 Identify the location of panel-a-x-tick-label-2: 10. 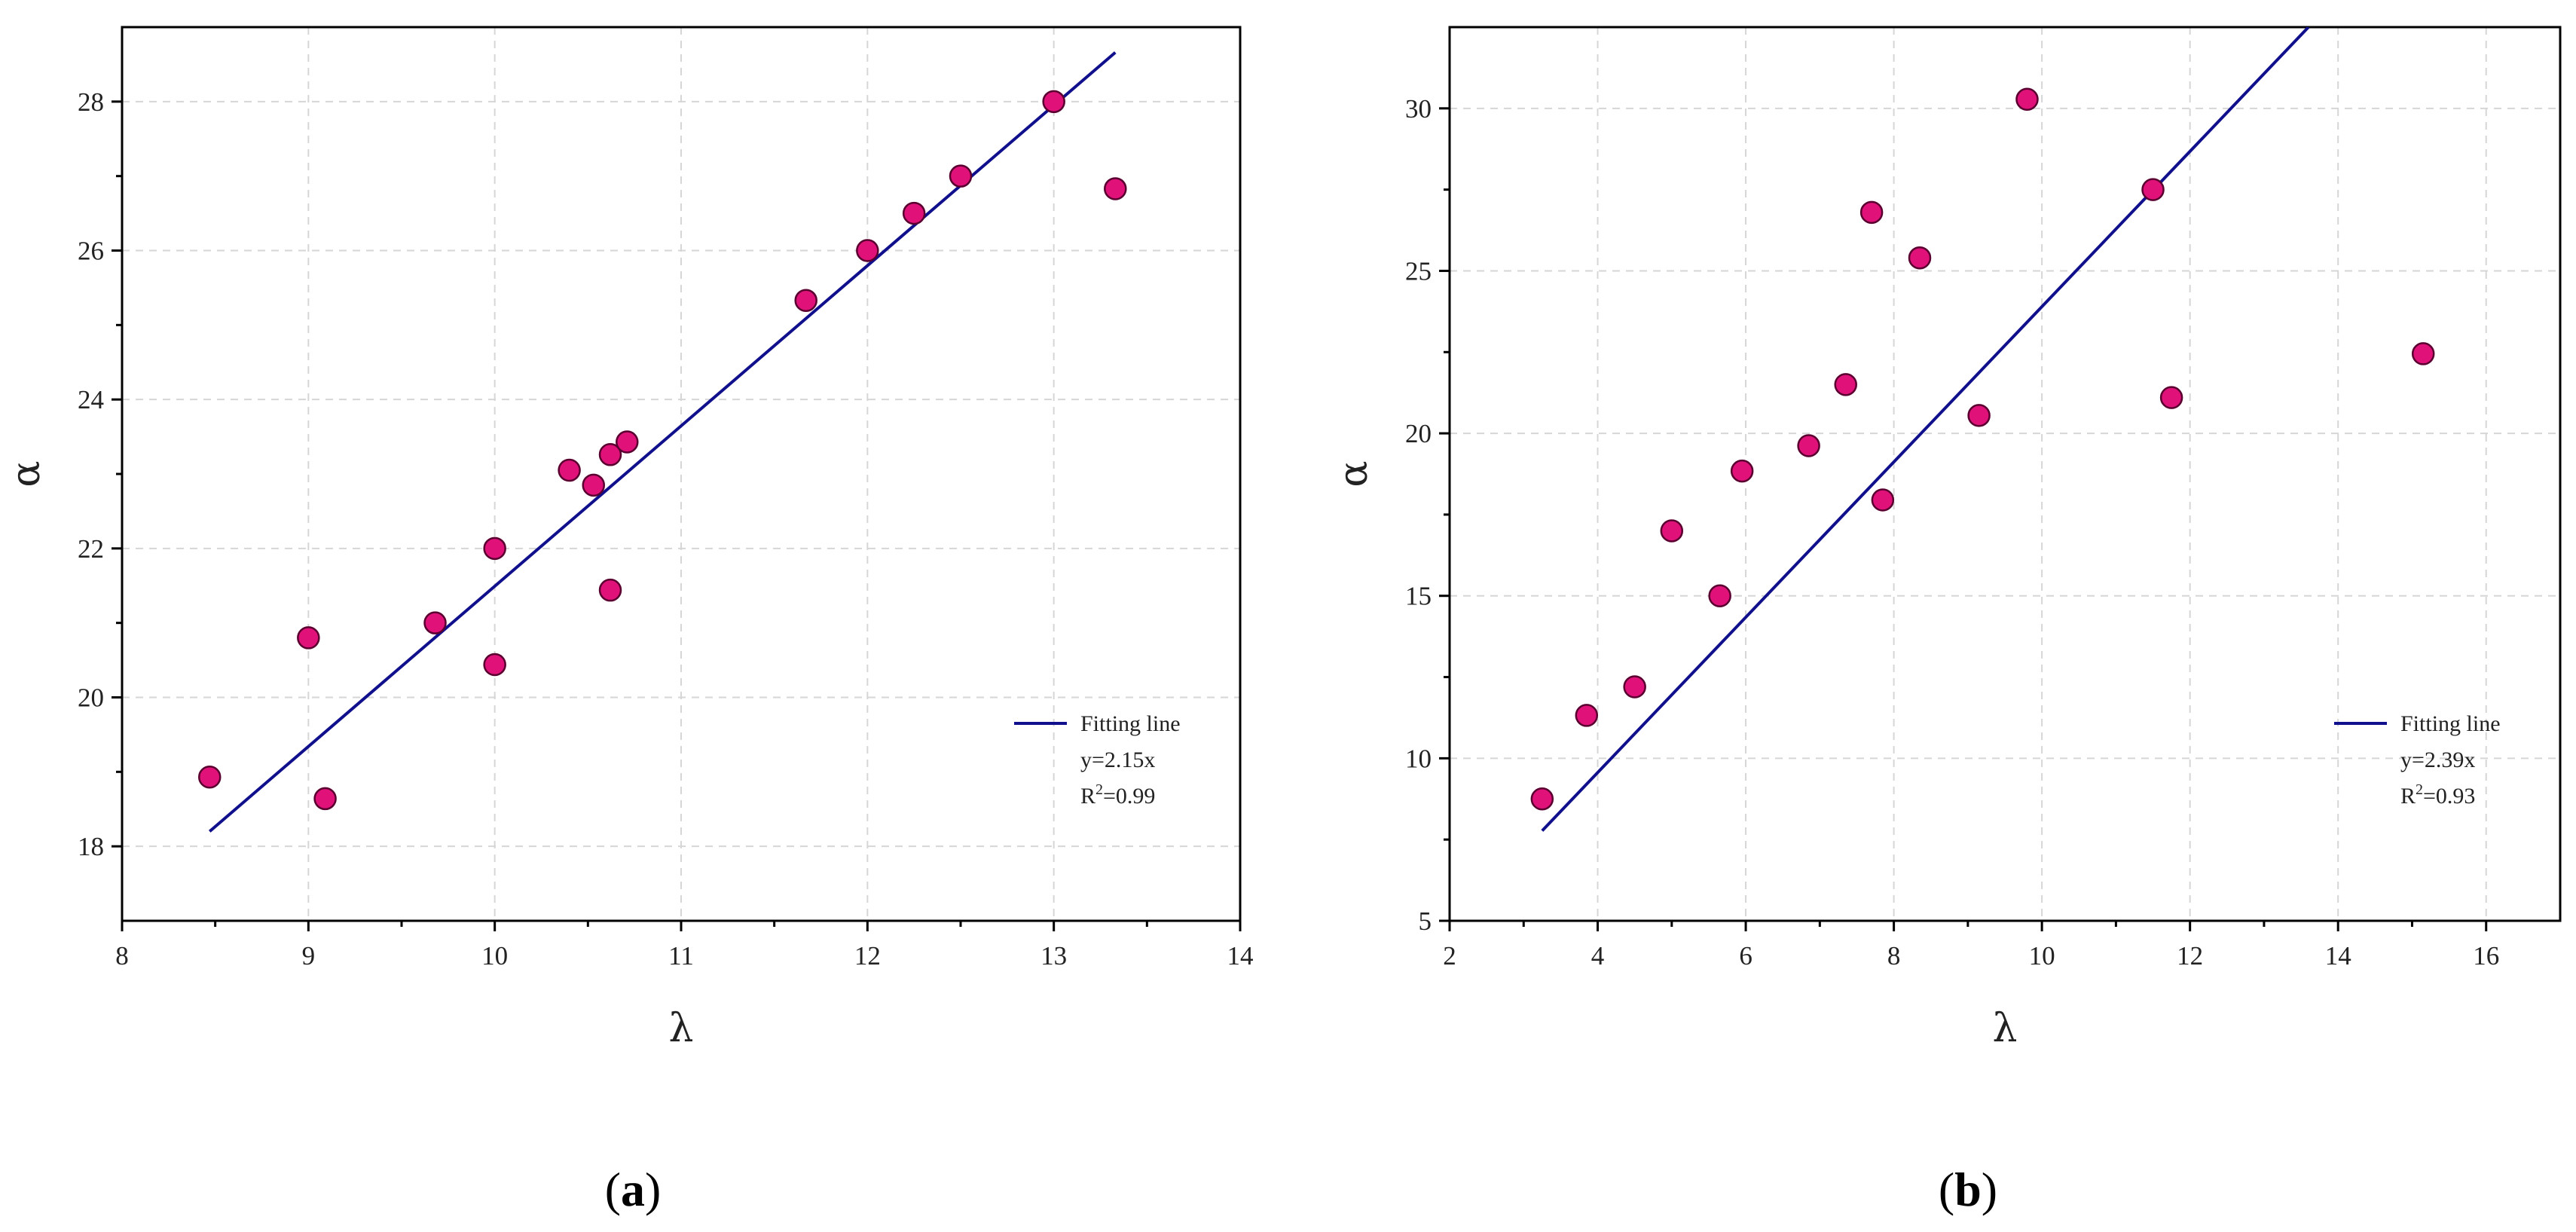
(495, 956).